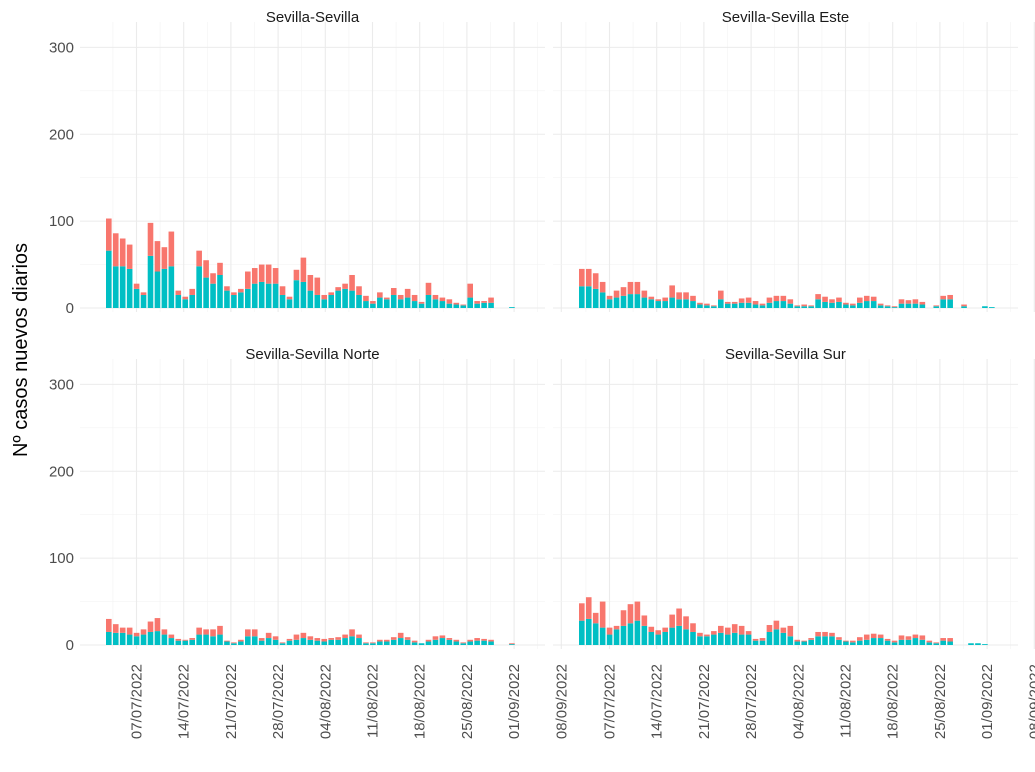 The height and width of the screenshot is (772, 1035). What do you see at coordinates (785, 354) in the screenshot?
I see `panel-title: Sevilla-Sevilla Sur` at bounding box center [785, 354].